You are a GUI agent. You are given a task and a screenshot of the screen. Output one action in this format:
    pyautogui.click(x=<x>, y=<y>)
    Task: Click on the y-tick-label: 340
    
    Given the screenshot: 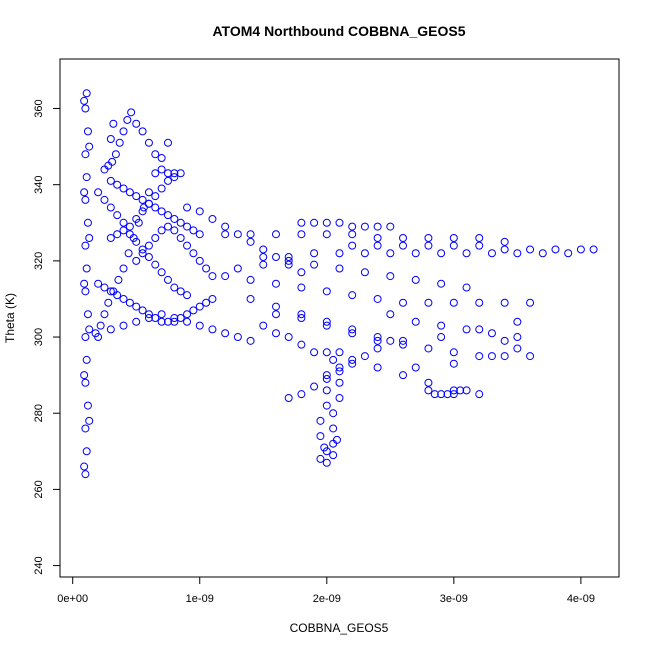 What is the action you would take?
    pyautogui.click(x=39, y=185)
    